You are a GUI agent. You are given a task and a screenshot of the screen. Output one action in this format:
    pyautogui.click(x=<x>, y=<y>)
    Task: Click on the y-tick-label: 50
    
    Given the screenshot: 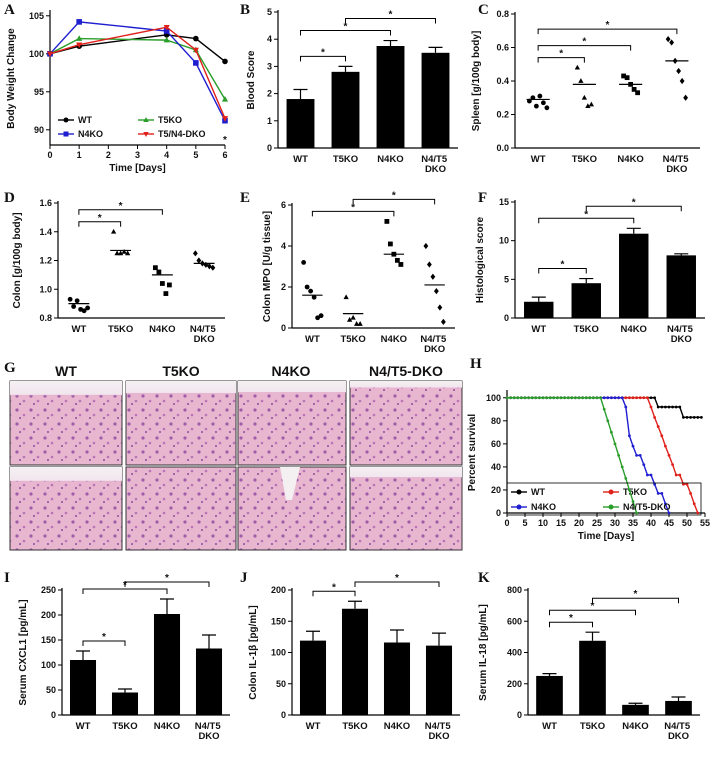 What is the action you would take?
    pyautogui.click(x=51, y=690)
    